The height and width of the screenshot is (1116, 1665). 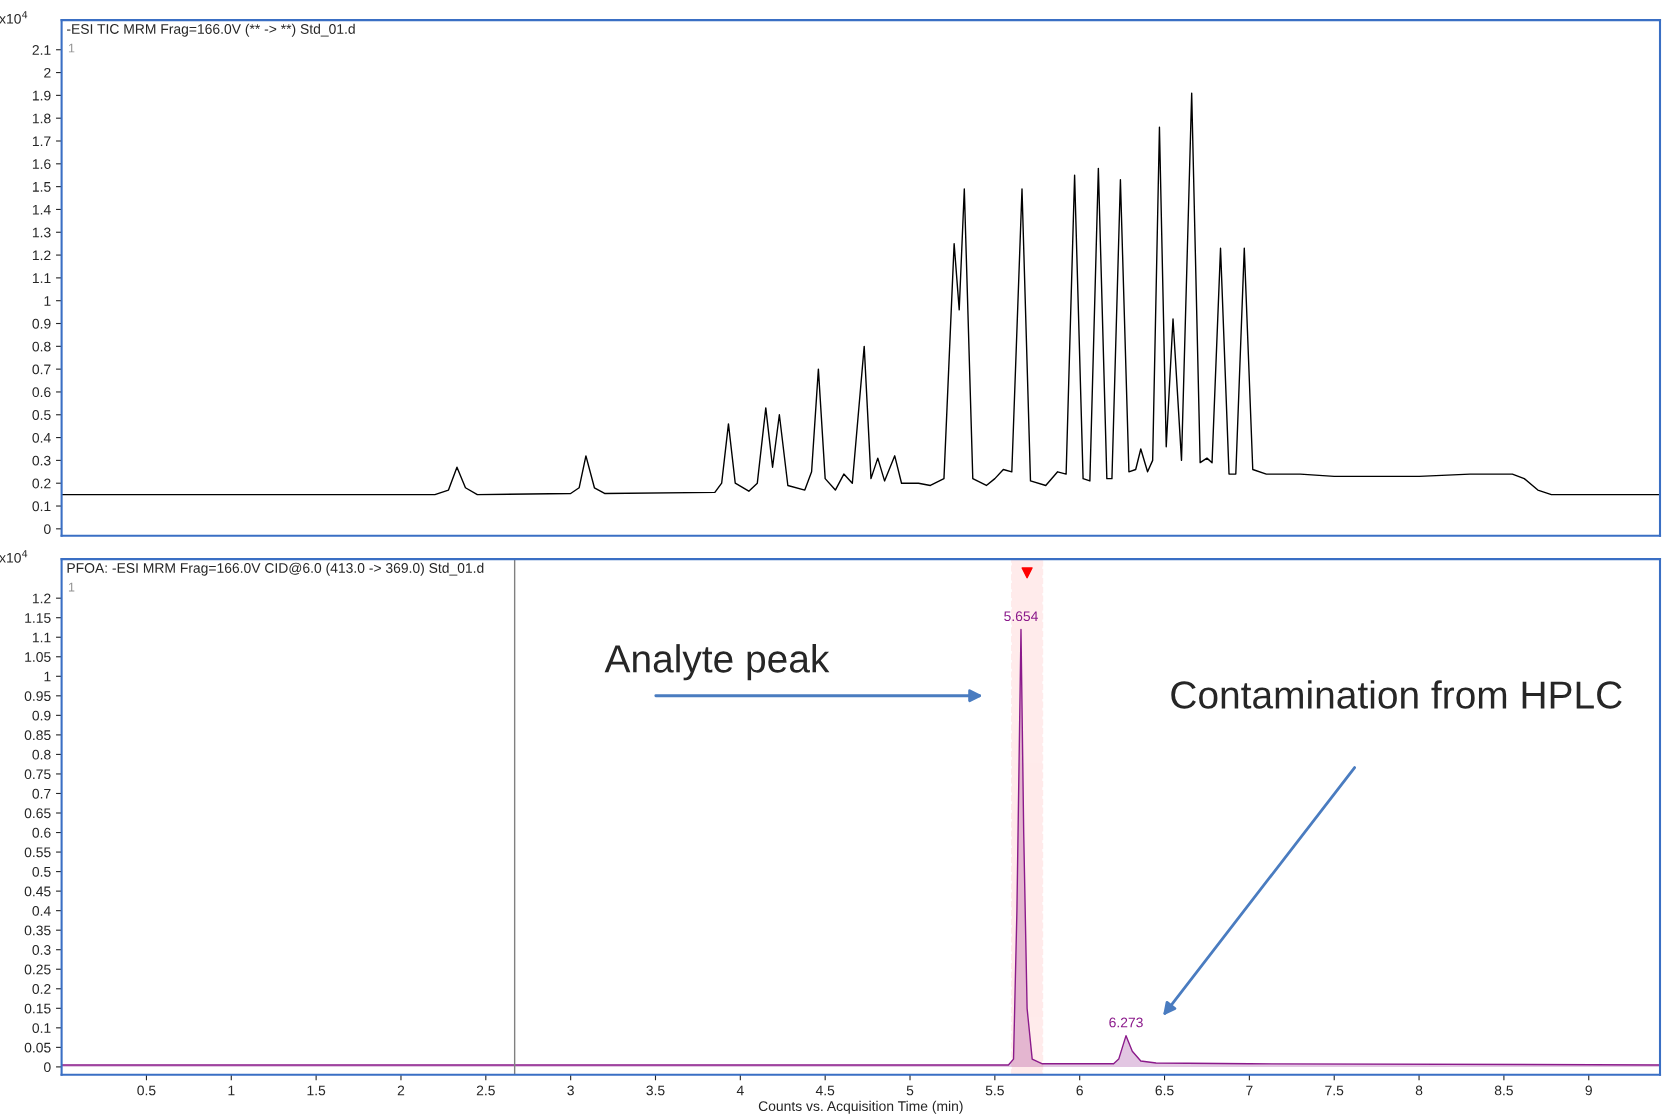 What do you see at coordinates (41, 141) in the screenshot?
I see `y-tick-label: 1.7` at bounding box center [41, 141].